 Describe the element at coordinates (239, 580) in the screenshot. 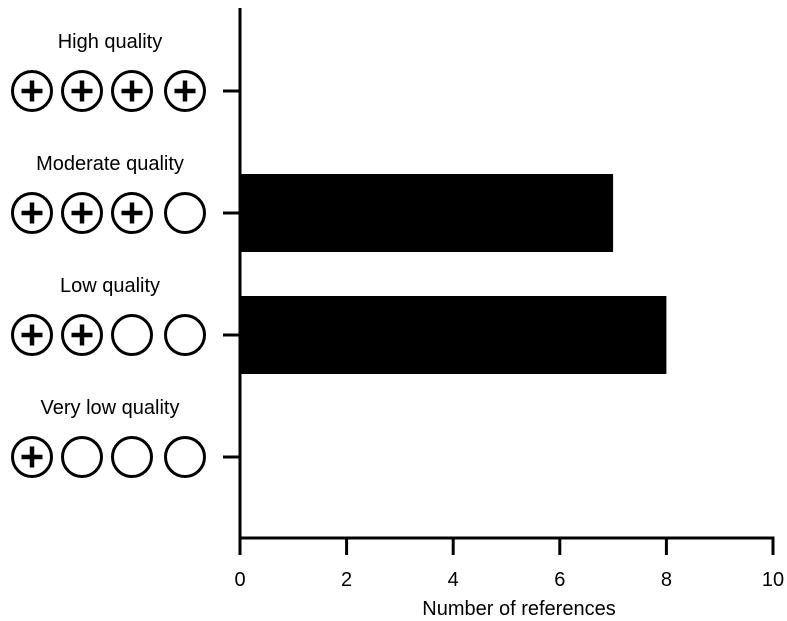

I see `x-tick-label-0: 0` at that location.